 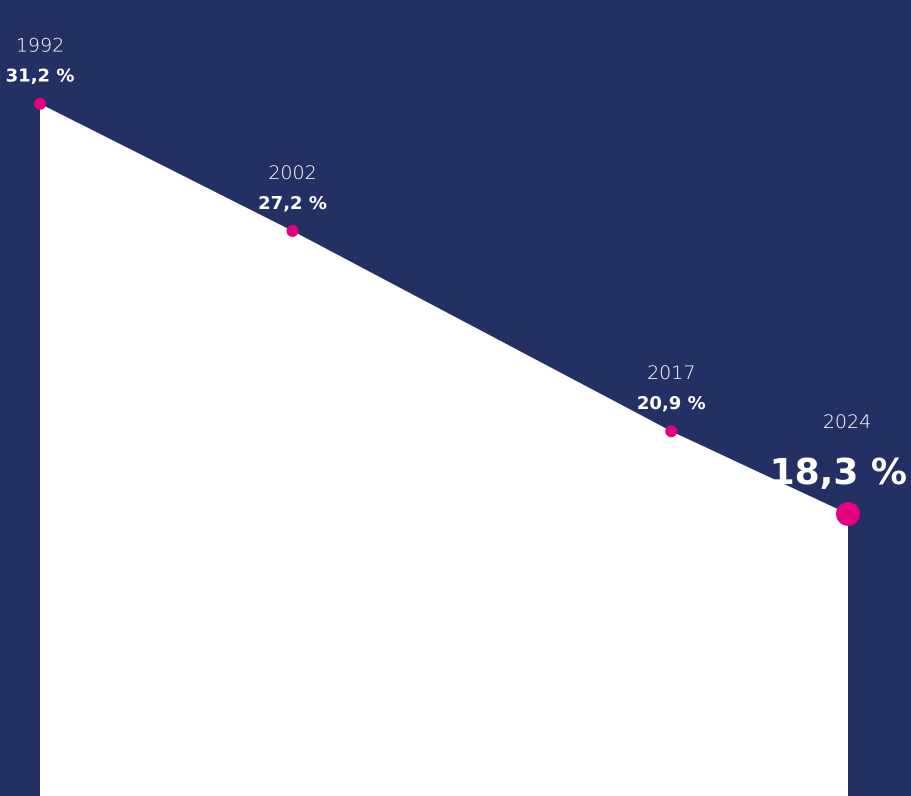 I want to click on year-label-1992: 1992, so click(x=40, y=46).